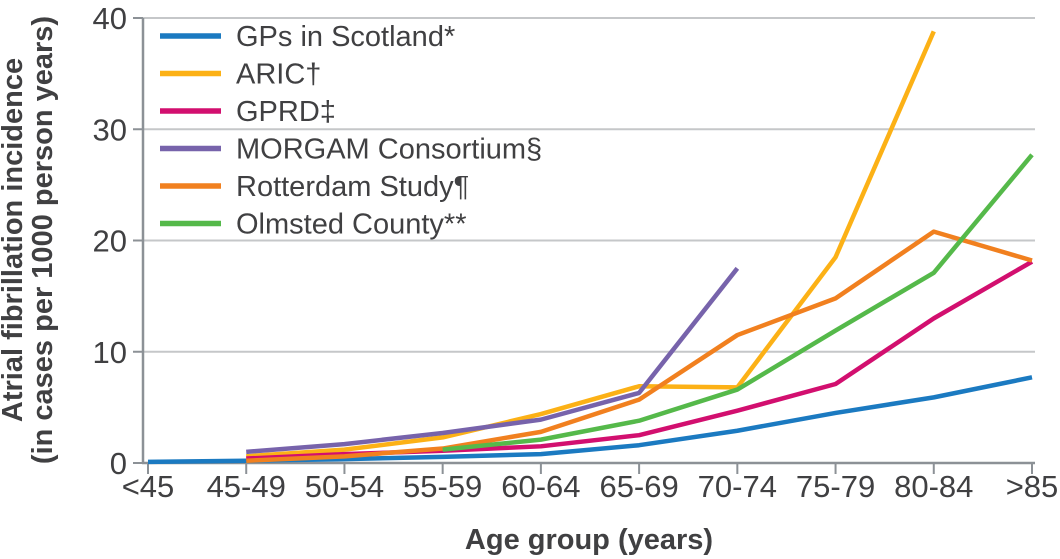 The height and width of the screenshot is (559, 1060). What do you see at coordinates (43, 240) in the screenshot?
I see `y-axis-title-line2: (in cases per 1000 person years)` at bounding box center [43, 240].